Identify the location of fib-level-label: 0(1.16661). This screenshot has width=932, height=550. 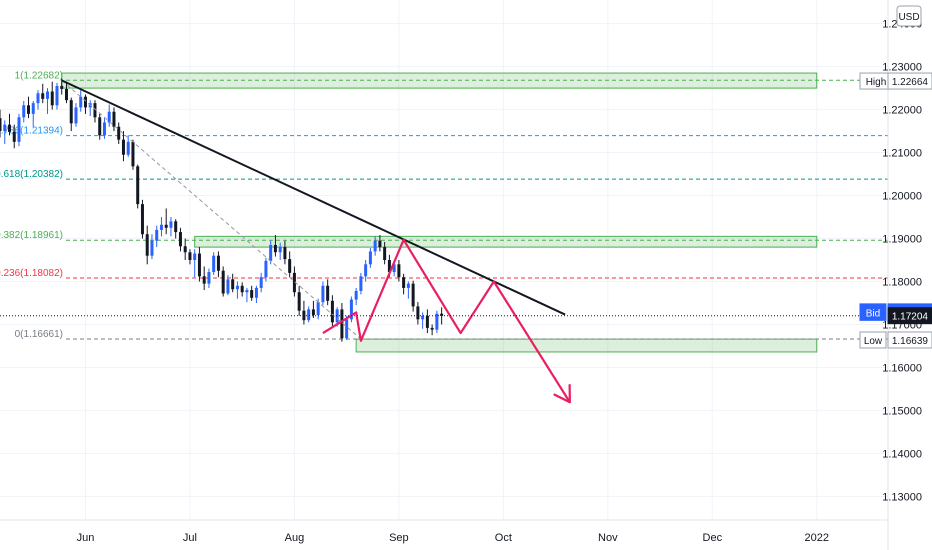
(39, 334).